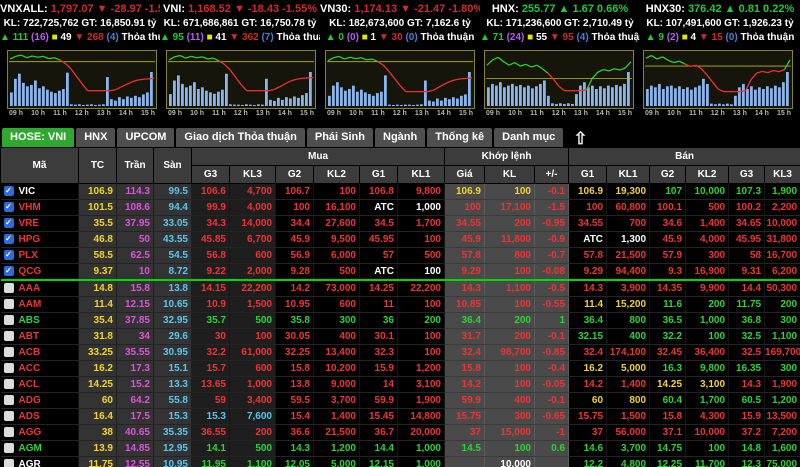  What do you see at coordinates (421, 448) in the screenshot?
I see `buy-vol-1: 1,000` at bounding box center [421, 448].